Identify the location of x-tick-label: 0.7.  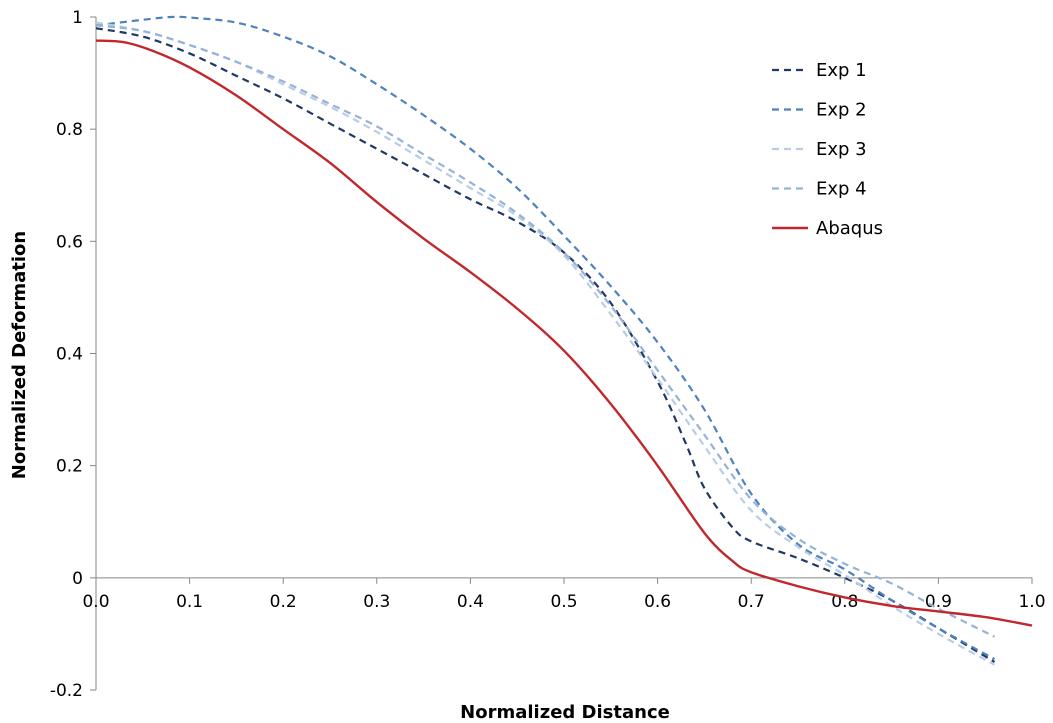
(751, 602).